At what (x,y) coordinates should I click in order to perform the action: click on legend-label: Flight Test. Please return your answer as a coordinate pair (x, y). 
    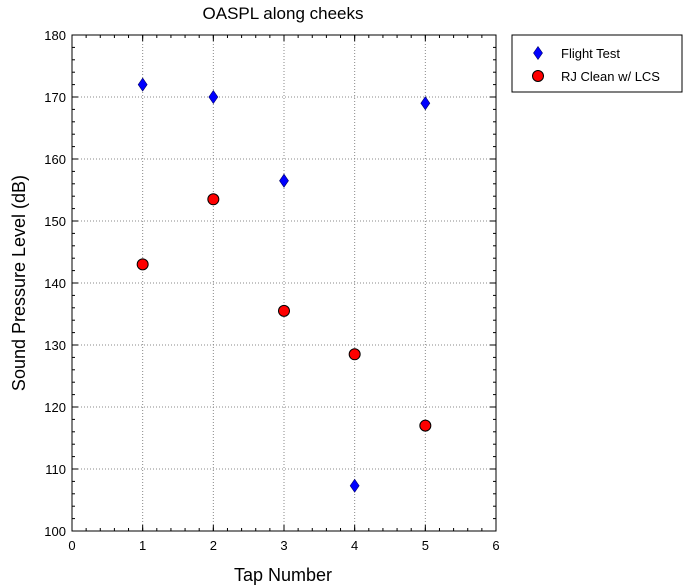
    Looking at the image, I should click on (590, 53).